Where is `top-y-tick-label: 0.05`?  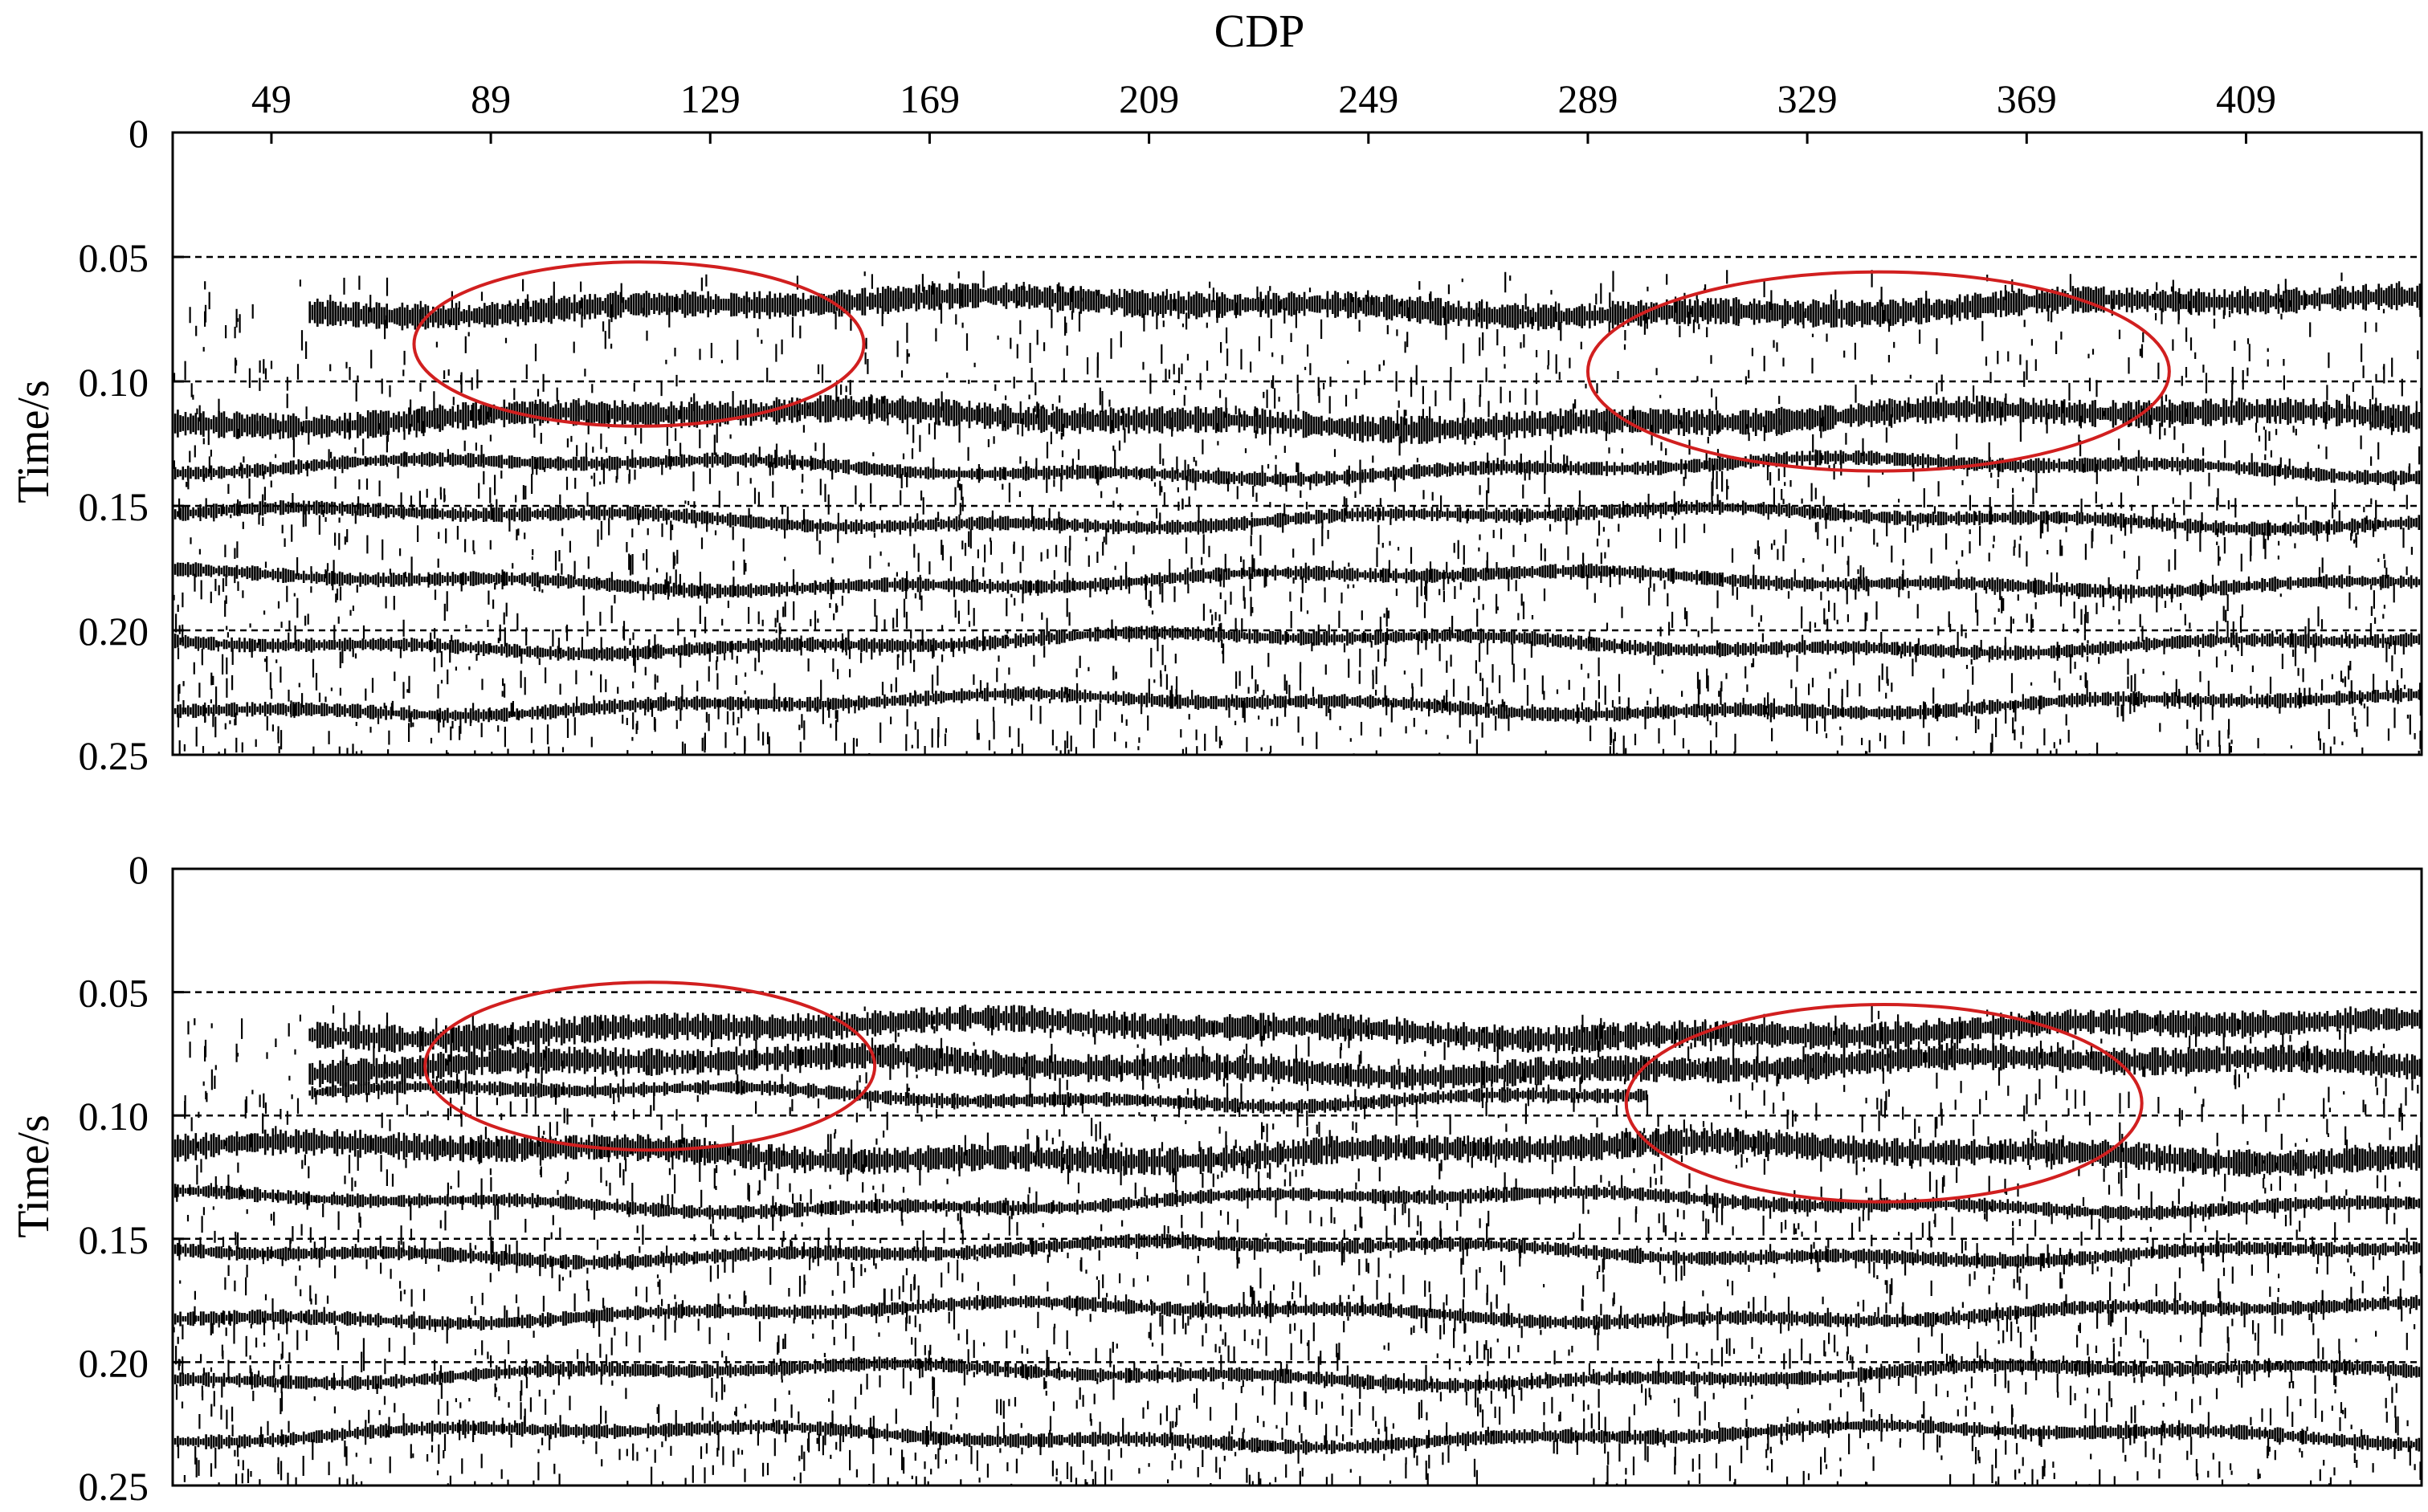 top-y-tick-label: 0.05 is located at coordinates (114, 257).